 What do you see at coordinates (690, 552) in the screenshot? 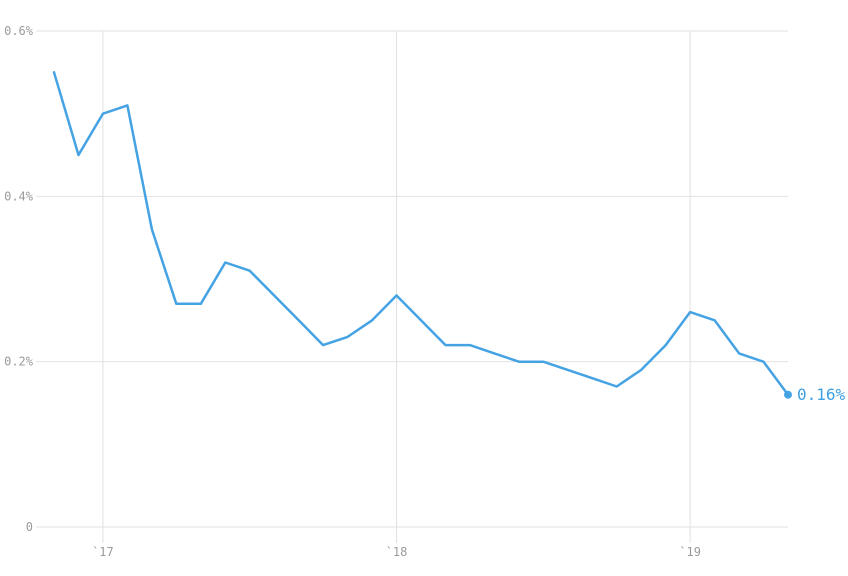
I see `x-axis-tick-label: `19` at bounding box center [690, 552].